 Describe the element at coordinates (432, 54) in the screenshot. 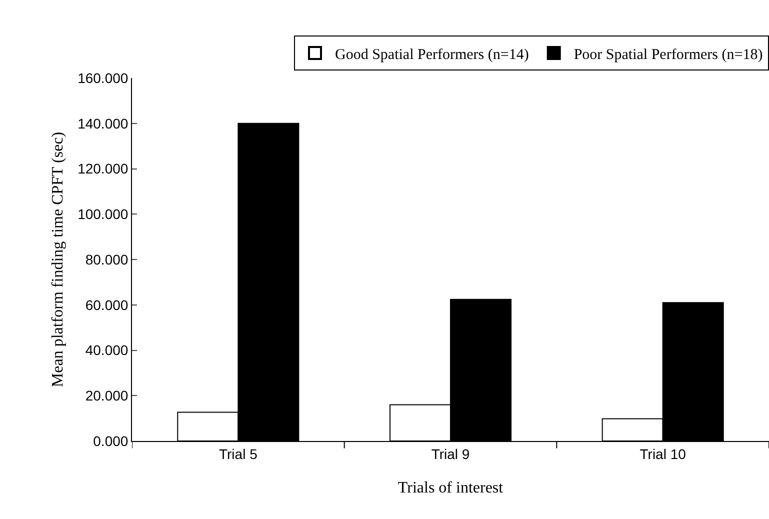

I see `legend-label: Good Spatial Performers (n=14)` at that location.